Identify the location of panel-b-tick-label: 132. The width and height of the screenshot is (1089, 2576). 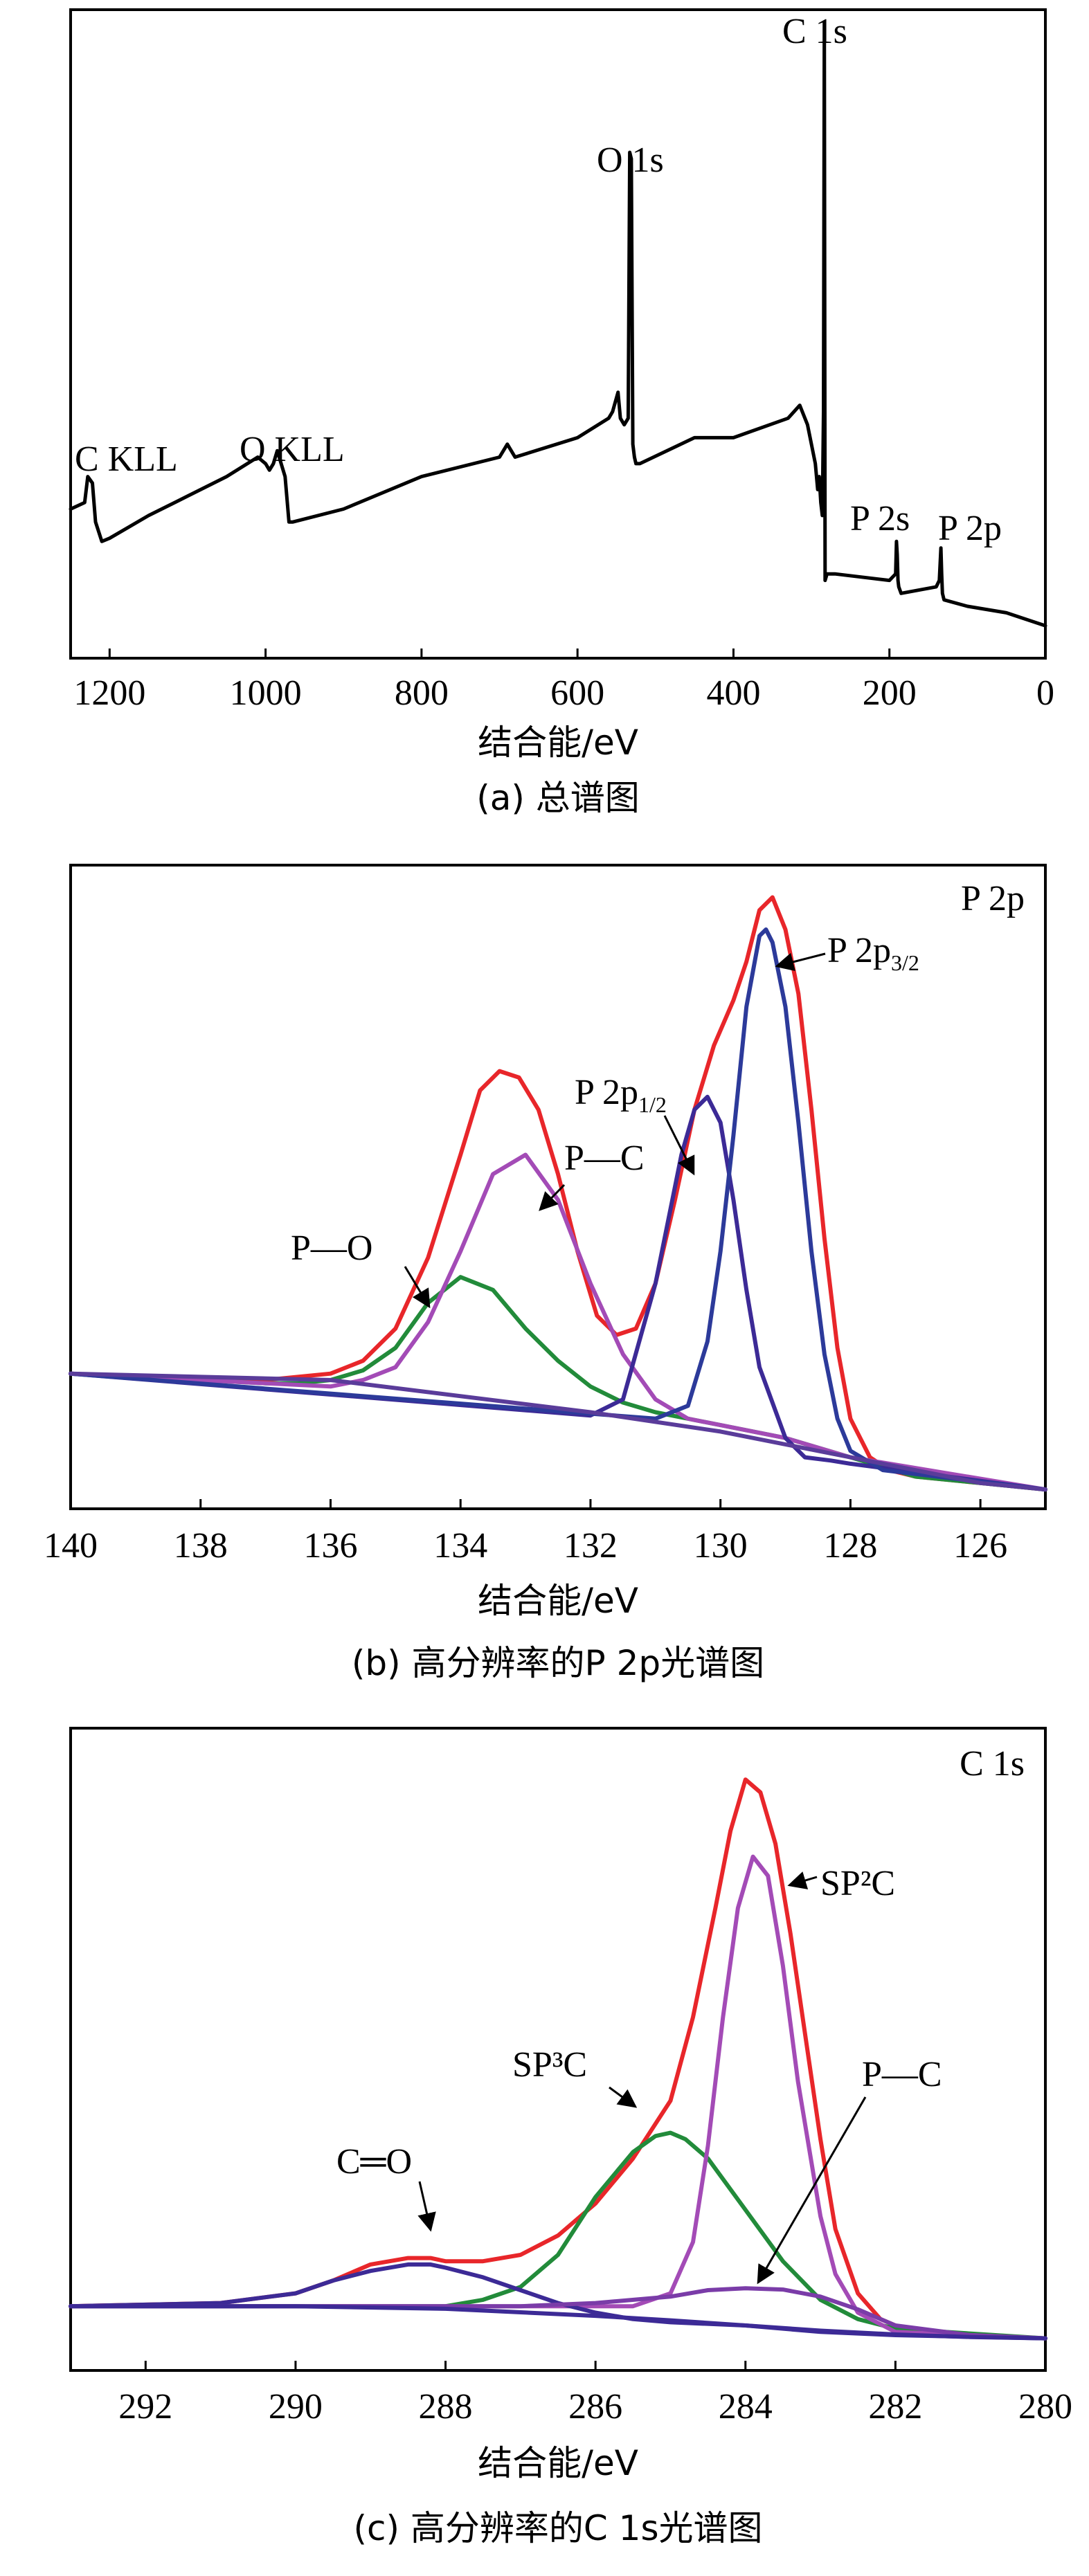
(591, 1546).